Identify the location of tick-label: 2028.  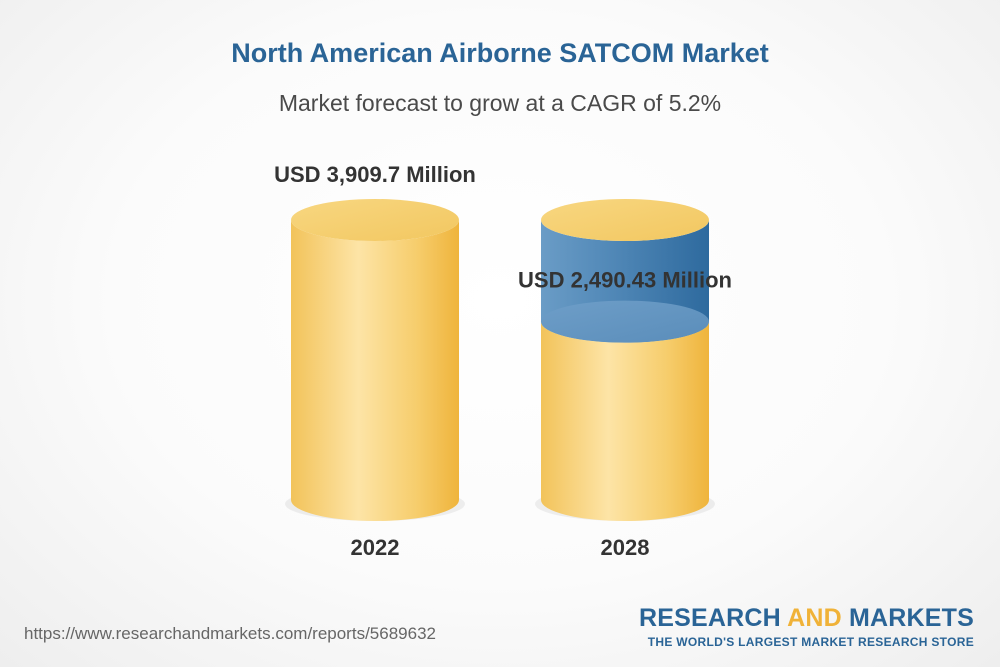
(625, 547).